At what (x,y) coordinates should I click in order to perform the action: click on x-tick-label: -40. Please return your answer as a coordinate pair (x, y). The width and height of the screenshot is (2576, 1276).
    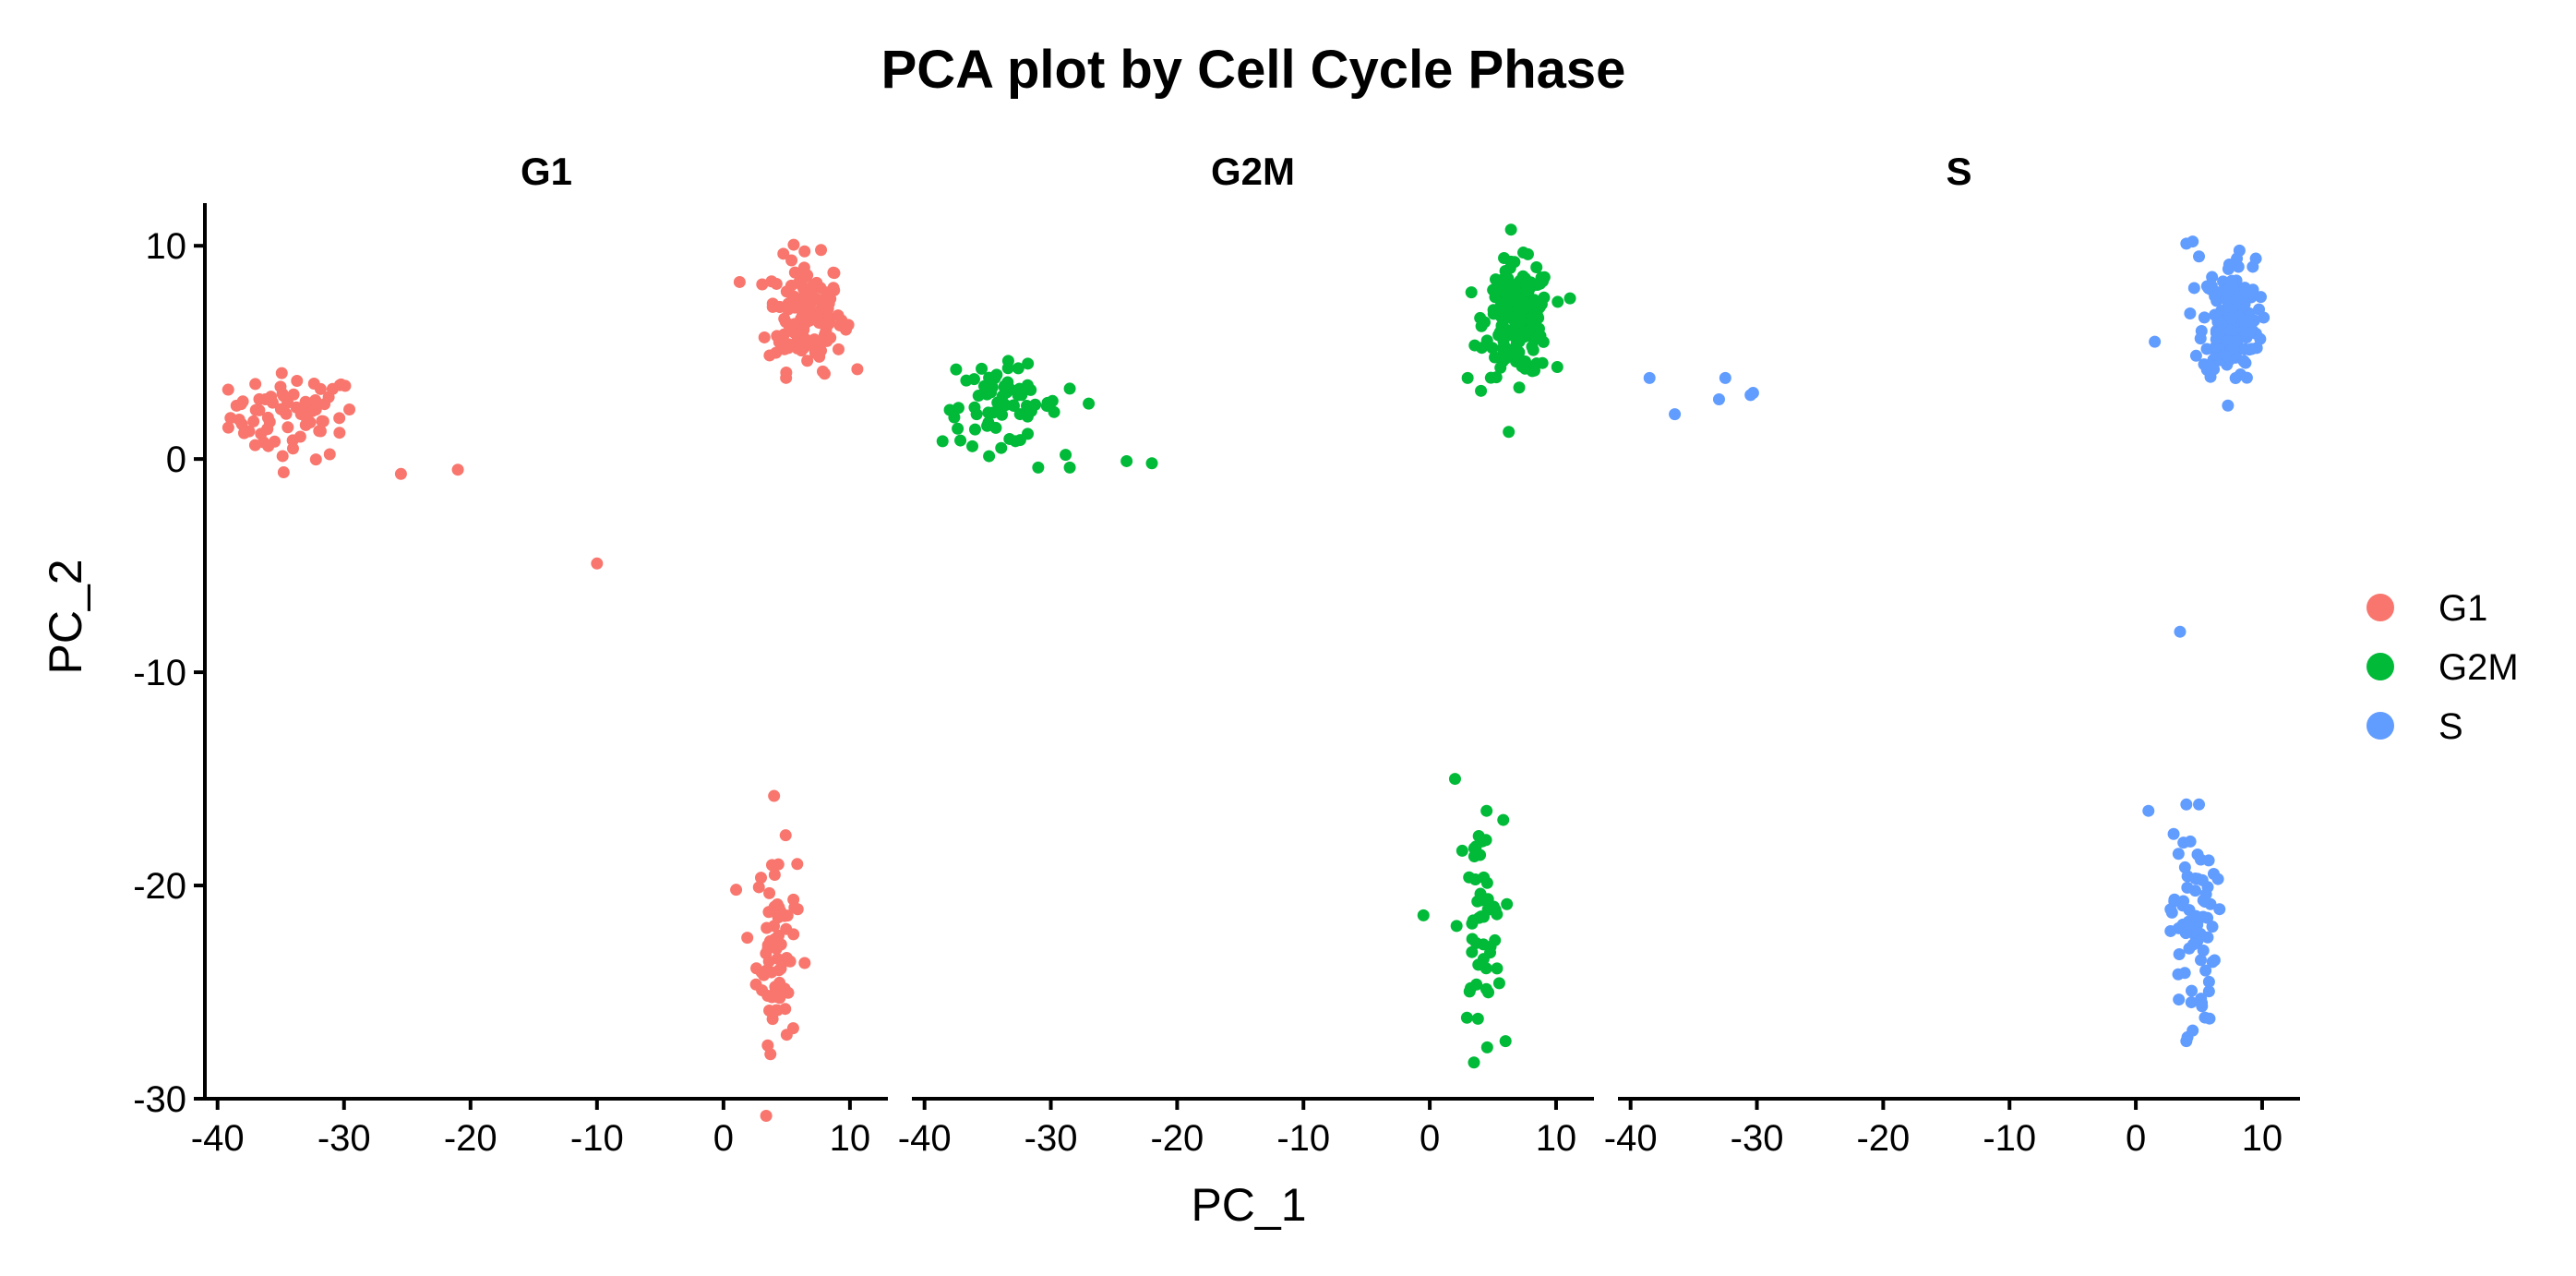
    Looking at the image, I should click on (1631, 1138).